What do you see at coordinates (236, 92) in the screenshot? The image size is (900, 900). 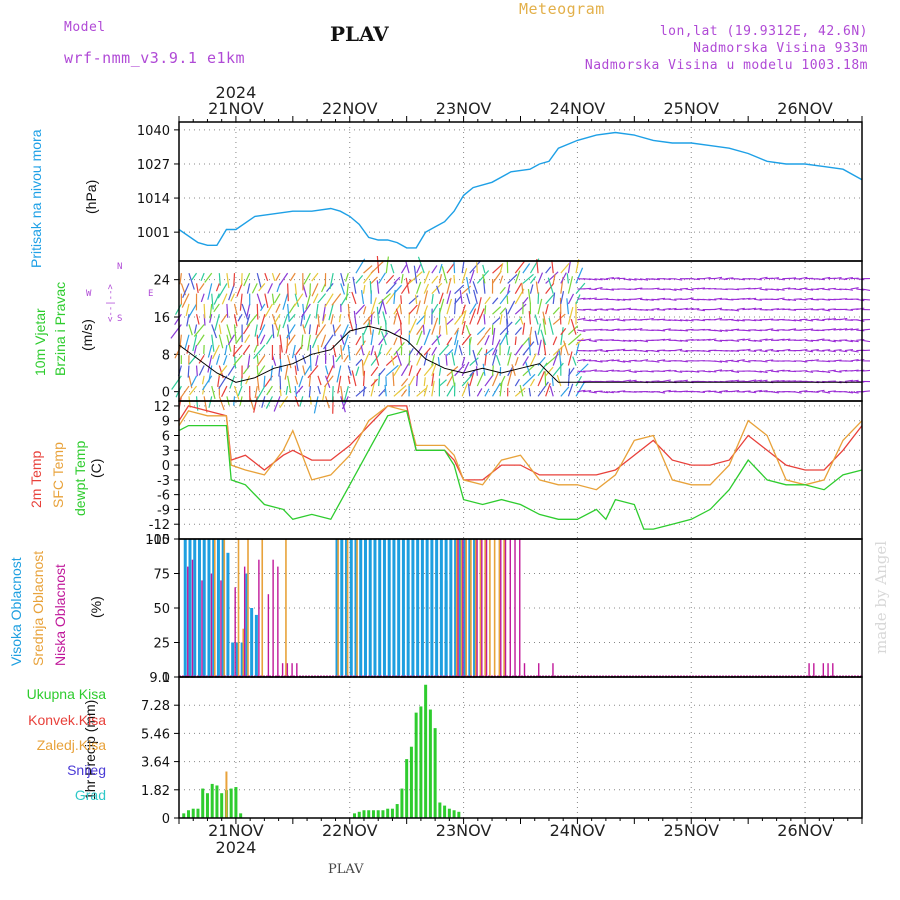 I see `year-label-top: 2024` at bounding box center [236, 92].